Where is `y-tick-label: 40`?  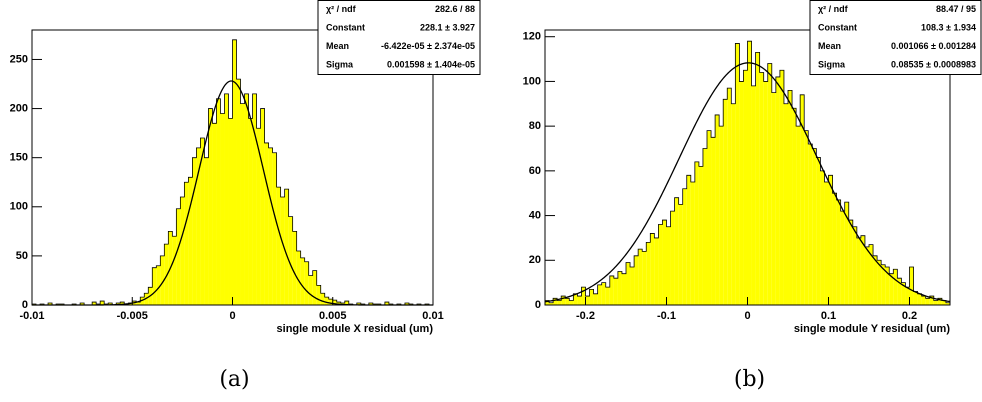
y-tick-label: 40 is located at coordinates (535, 215).